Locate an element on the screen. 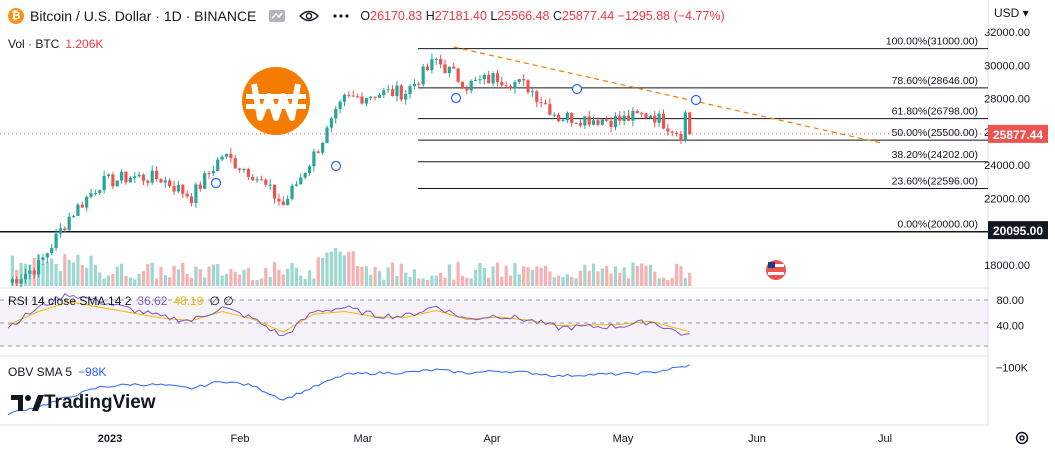 The height and width of the screenshot is (455, 1055). open-value: 26170.83 is located at coordinates (396, 16).